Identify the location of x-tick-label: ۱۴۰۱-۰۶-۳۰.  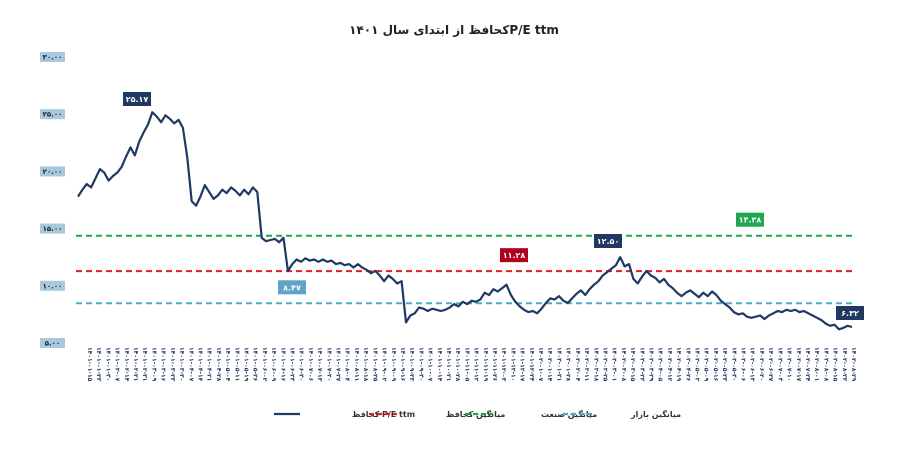
(301, 364).